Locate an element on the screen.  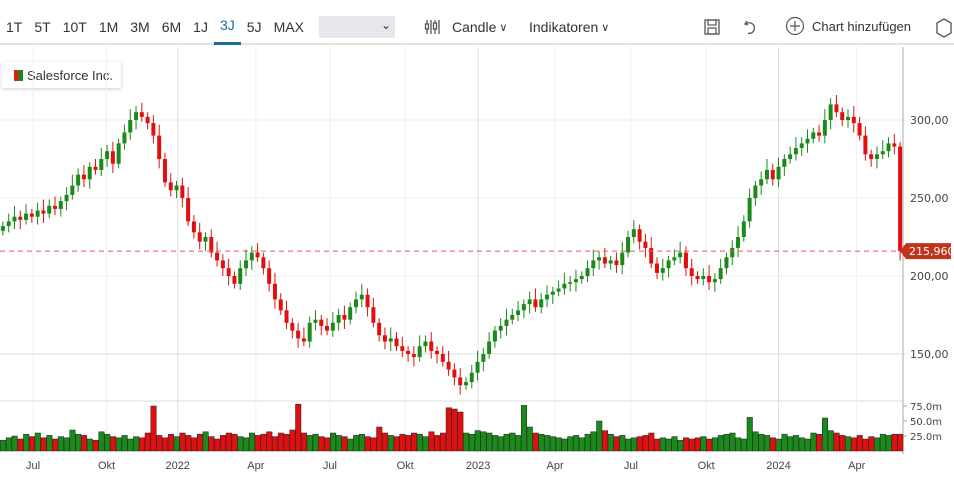
range-5t: 5T is located at coordinates (42, 27).